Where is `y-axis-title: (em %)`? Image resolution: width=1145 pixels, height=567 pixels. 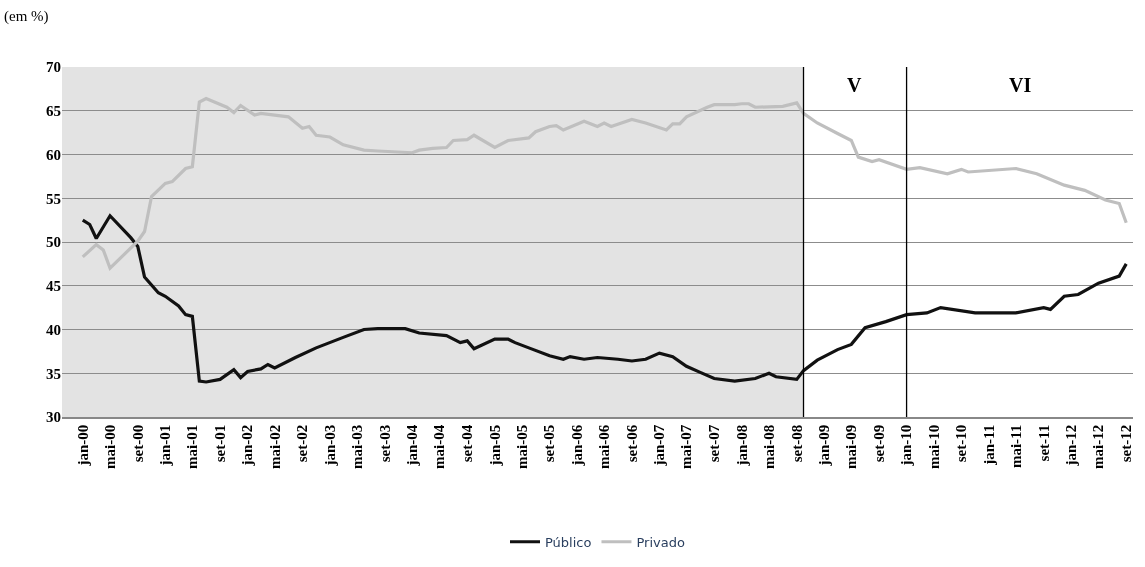
y-axis-title: (em %) is located at coordinates (26, 16).